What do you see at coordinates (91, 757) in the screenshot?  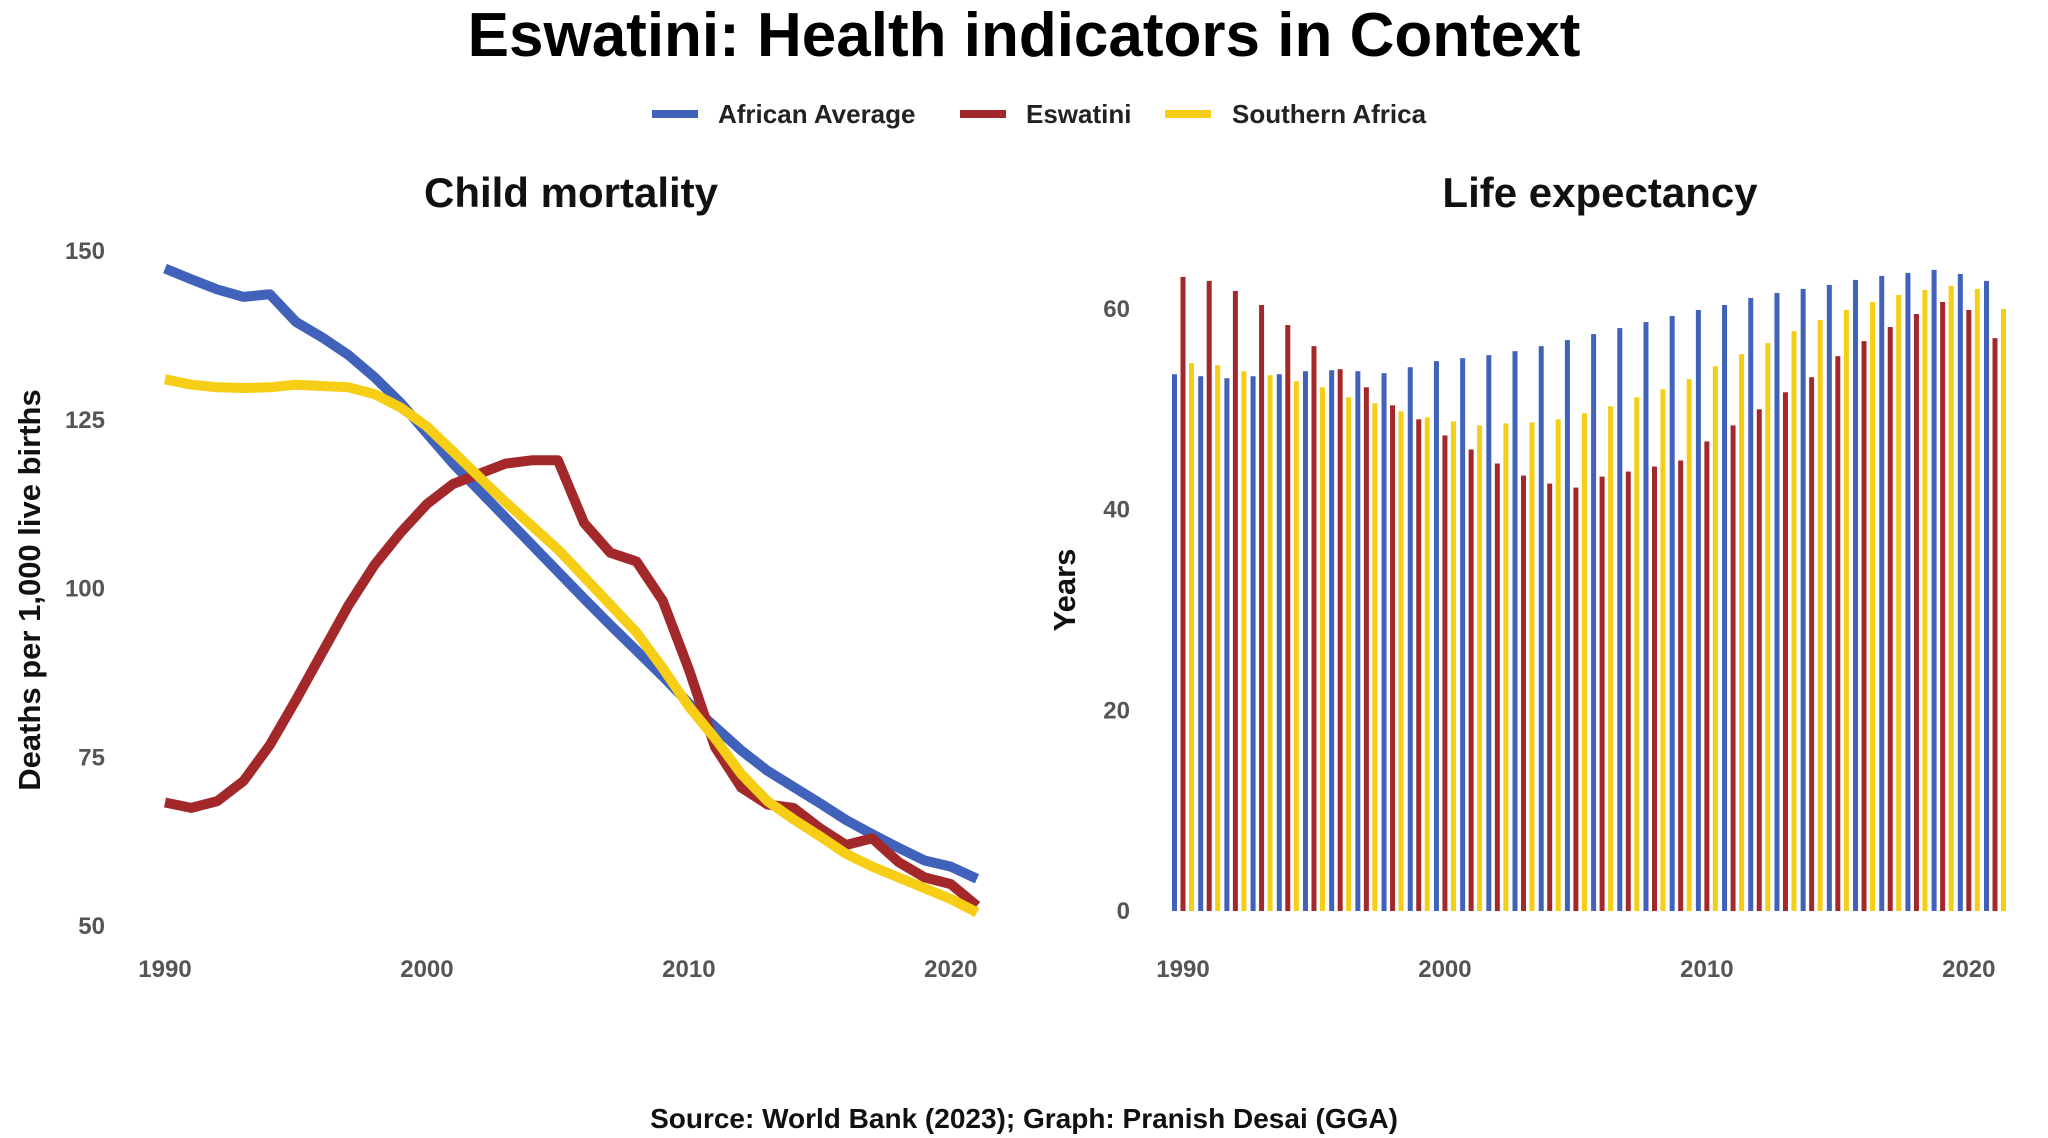 I see `y-tick-label: 75` at bounding box center [91, 757].